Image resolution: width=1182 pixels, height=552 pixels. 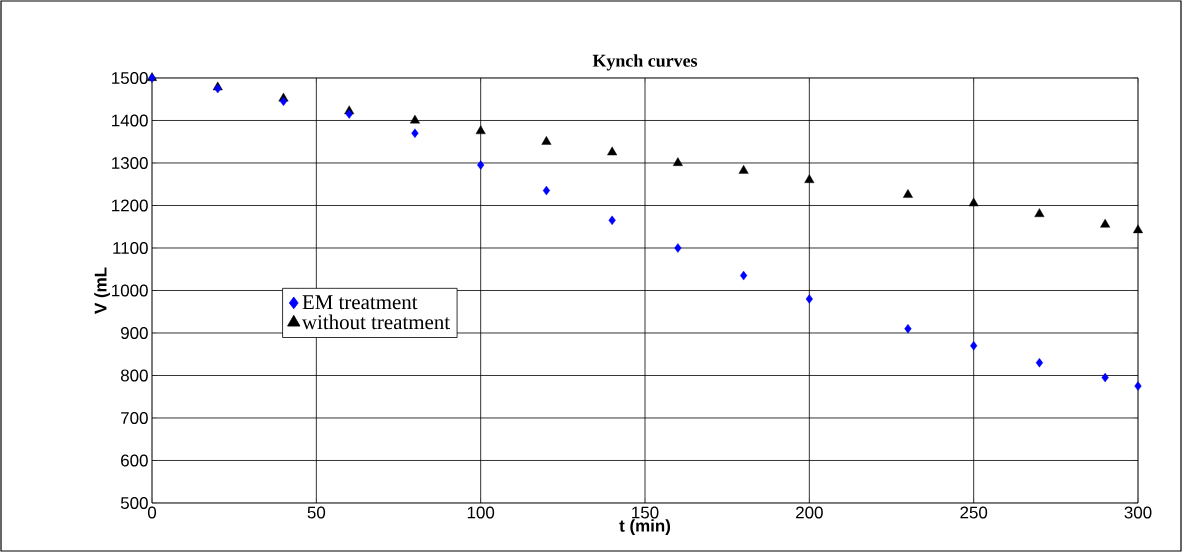 I want to click on y-axis-title: V (mL, so click(x=102, y=290).